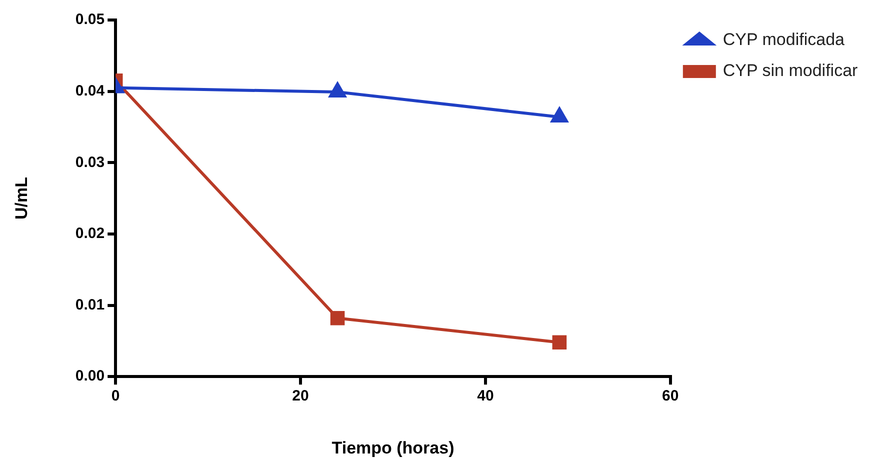 The width and height of the screenshot is (886, 471). What do you see at coordinates (90, 19) in the screenshot?
I see `y-tick-label: 0.05` at bounding box center [90, 19].